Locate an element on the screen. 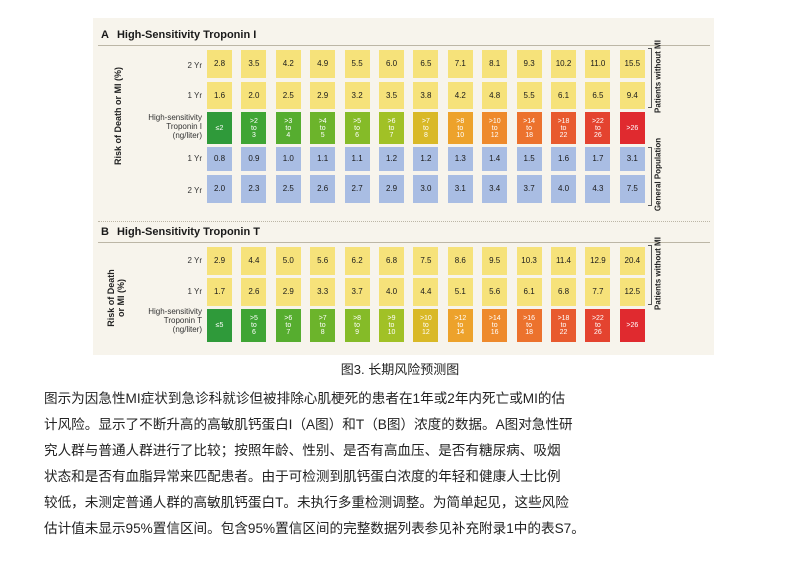  troponin-level-text: >8 is located at coordinates (357, 318).